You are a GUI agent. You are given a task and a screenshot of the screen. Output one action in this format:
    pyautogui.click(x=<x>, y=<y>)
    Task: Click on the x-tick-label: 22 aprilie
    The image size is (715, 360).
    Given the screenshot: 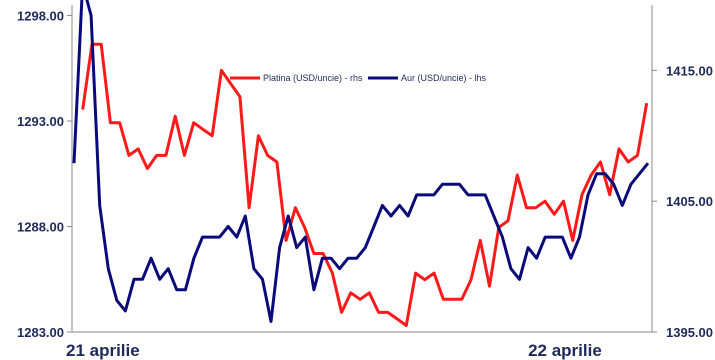 What is the action you would take?
    pyautogui.click(x=565, y=350)
    